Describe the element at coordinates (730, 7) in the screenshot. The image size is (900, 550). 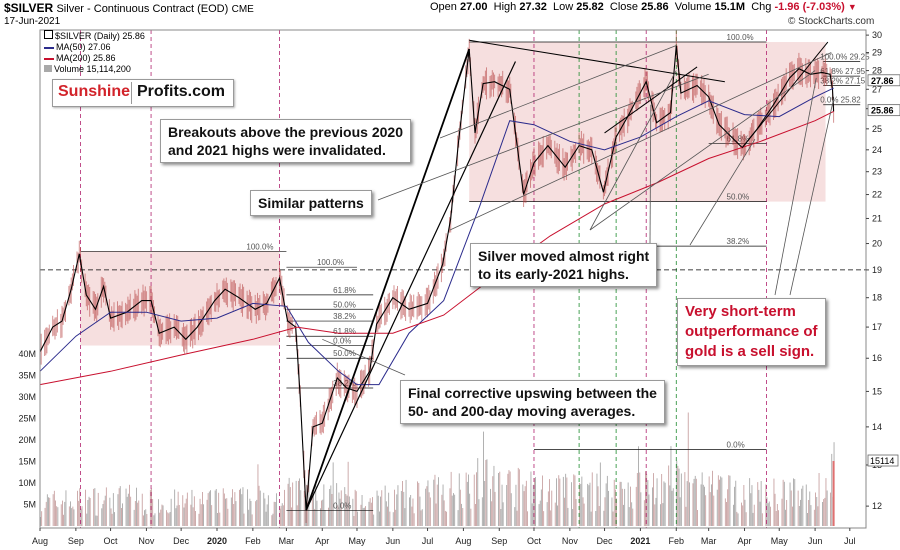
I see `volume-value: 15.1M` at that location.